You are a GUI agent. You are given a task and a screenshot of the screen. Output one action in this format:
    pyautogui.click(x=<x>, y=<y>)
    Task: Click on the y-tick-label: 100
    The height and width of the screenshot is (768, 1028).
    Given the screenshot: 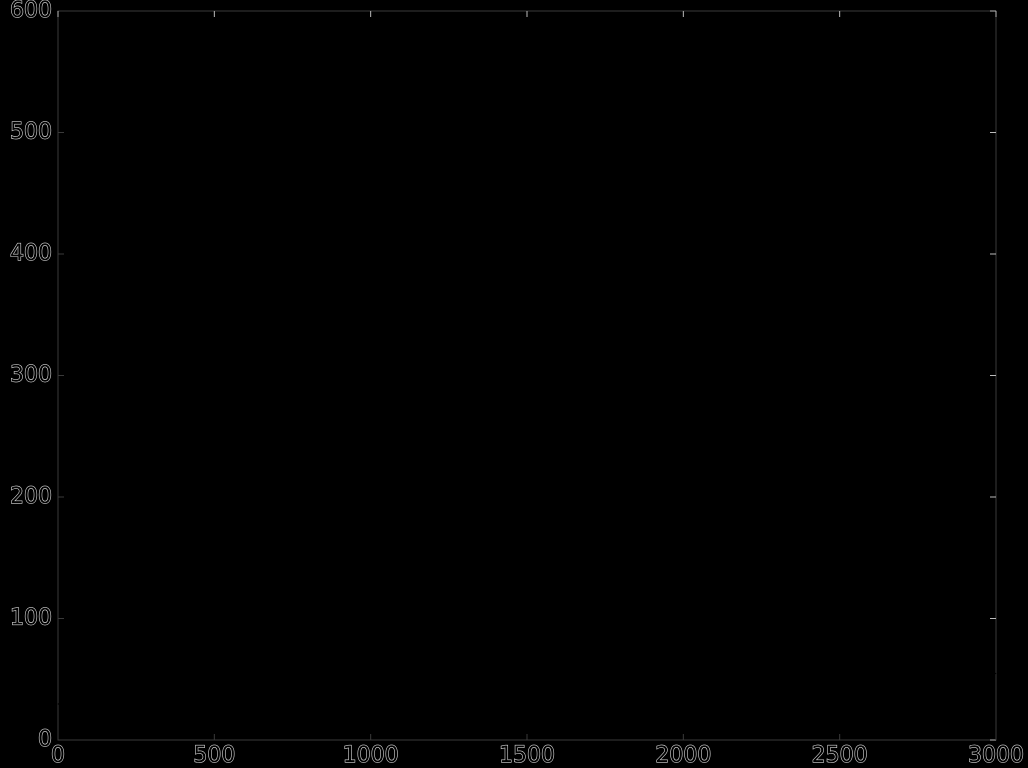 What is the action you would take?
    pyautogui.click(x=31, y=618)
    